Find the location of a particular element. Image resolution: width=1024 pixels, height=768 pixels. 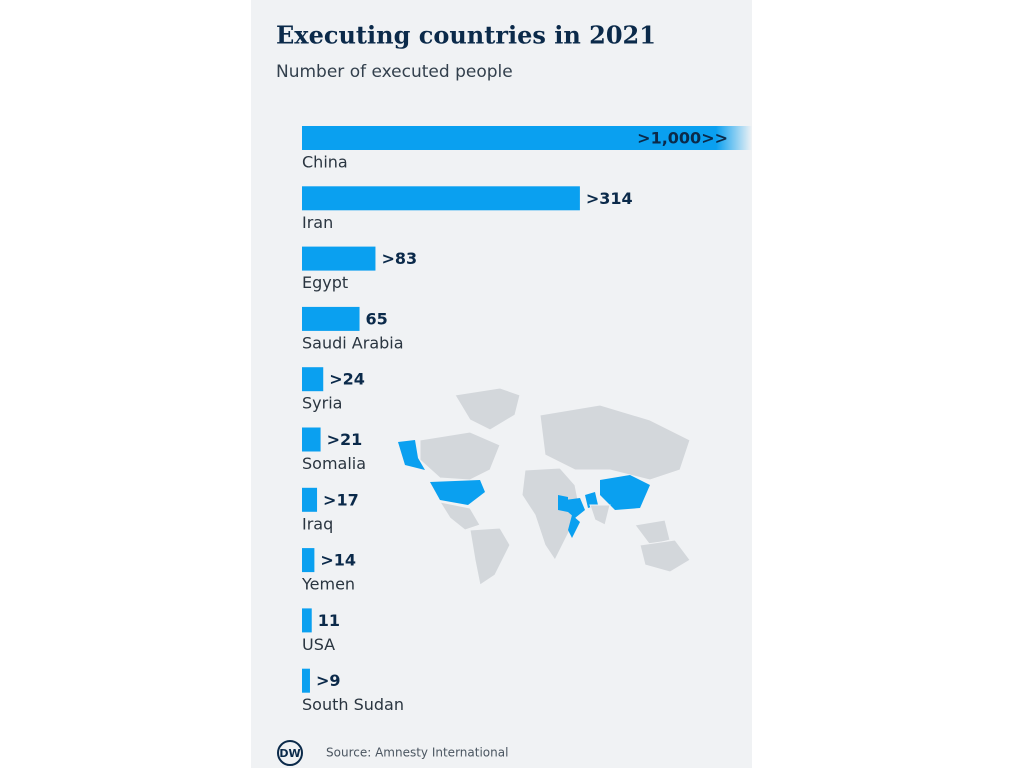

value-label: 65 is located at coordinates (377, 318).